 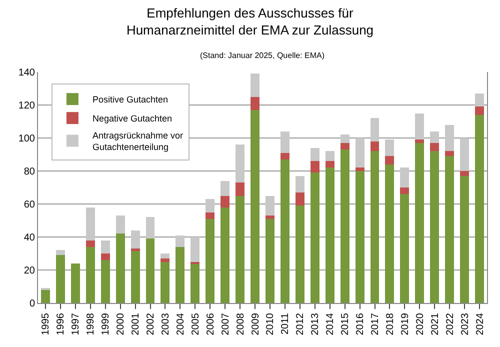 I want to click on legend-label: Positive Gutachten, so click(x=130, y=99).